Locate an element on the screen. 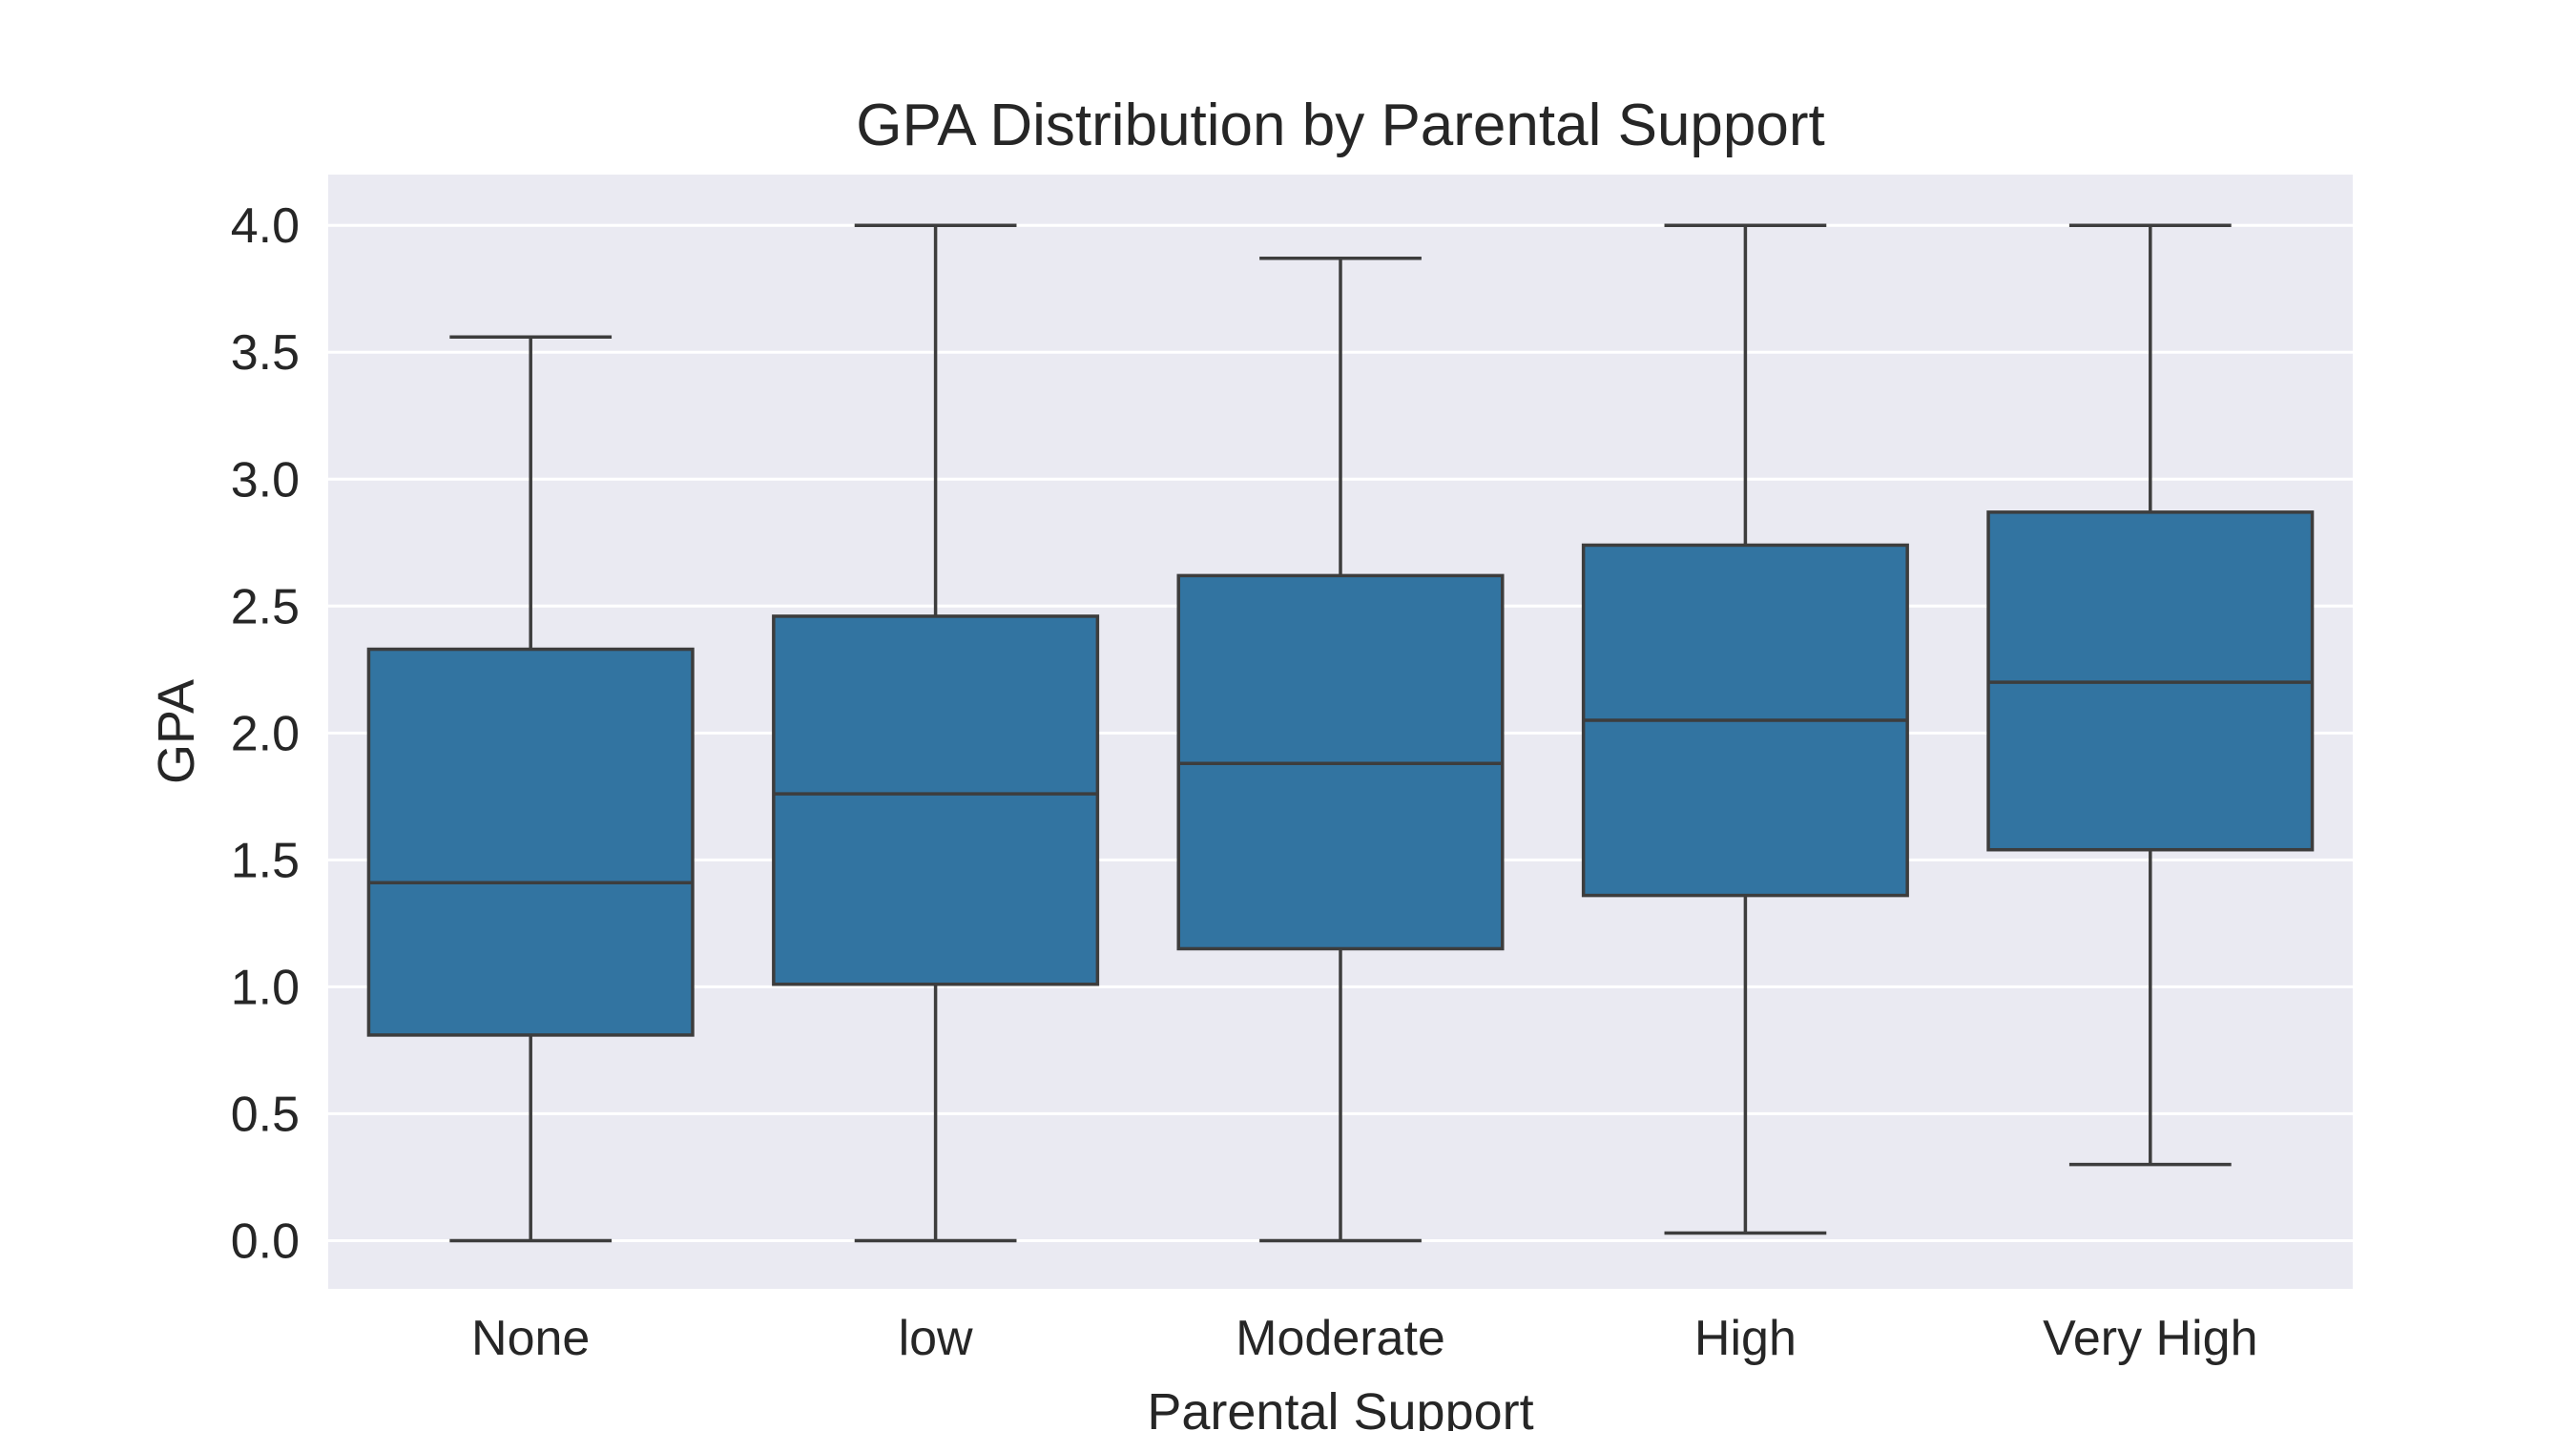  y-tick-label: 2.0 is located at coordinates (265, 733).